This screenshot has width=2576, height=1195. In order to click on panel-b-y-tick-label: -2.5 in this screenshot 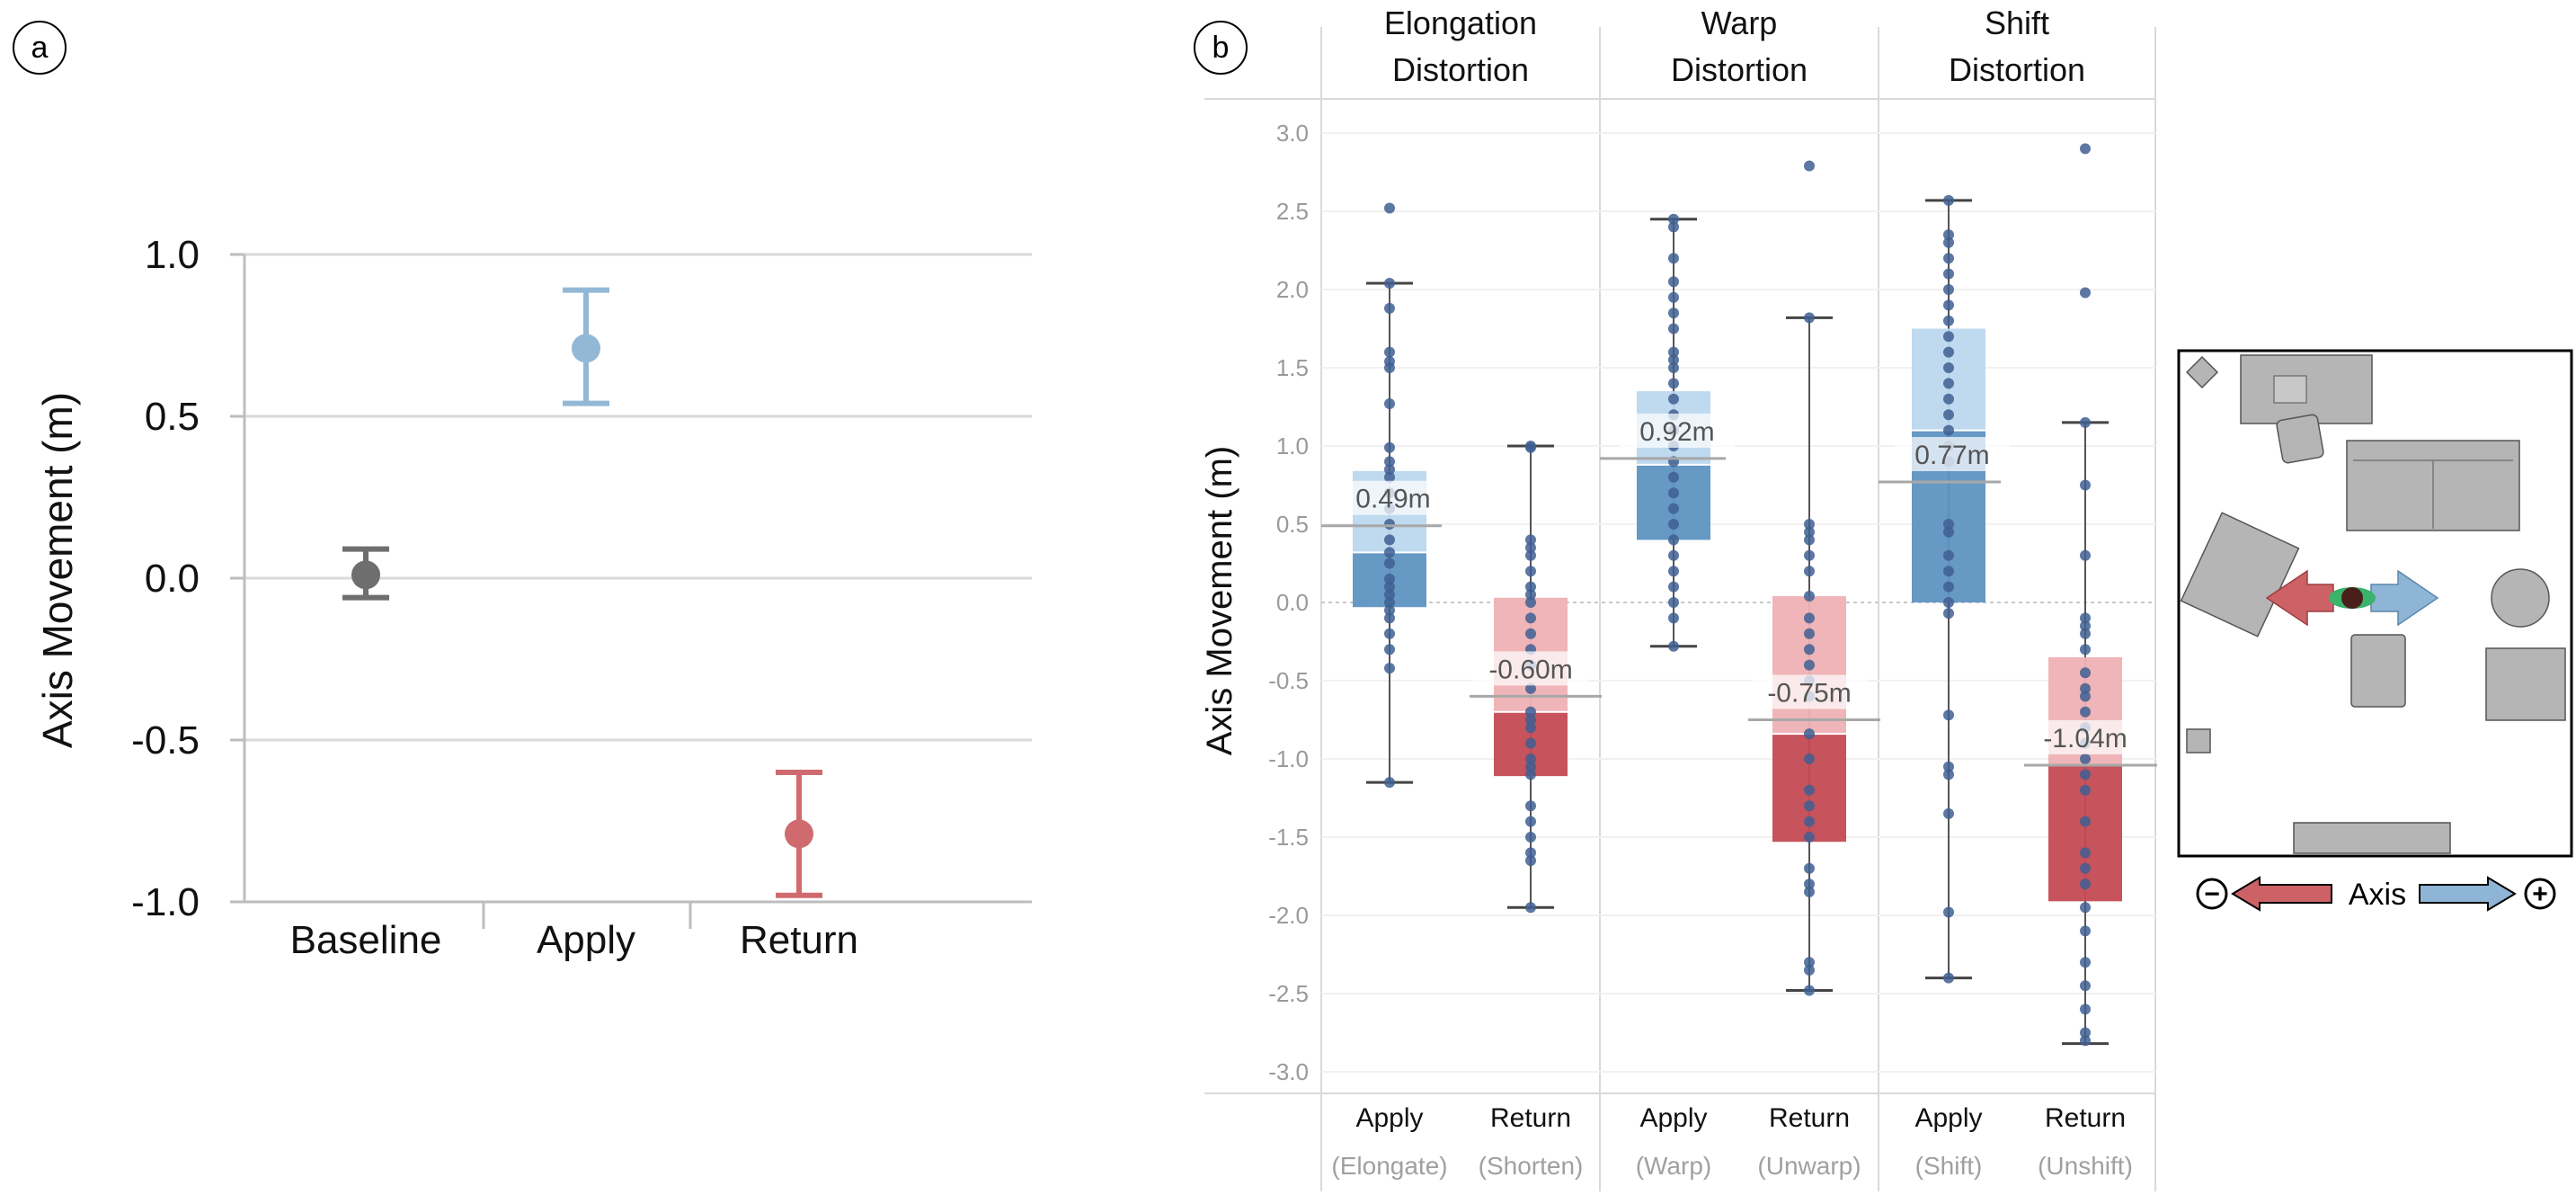, I will do `click(1288, 993)`.